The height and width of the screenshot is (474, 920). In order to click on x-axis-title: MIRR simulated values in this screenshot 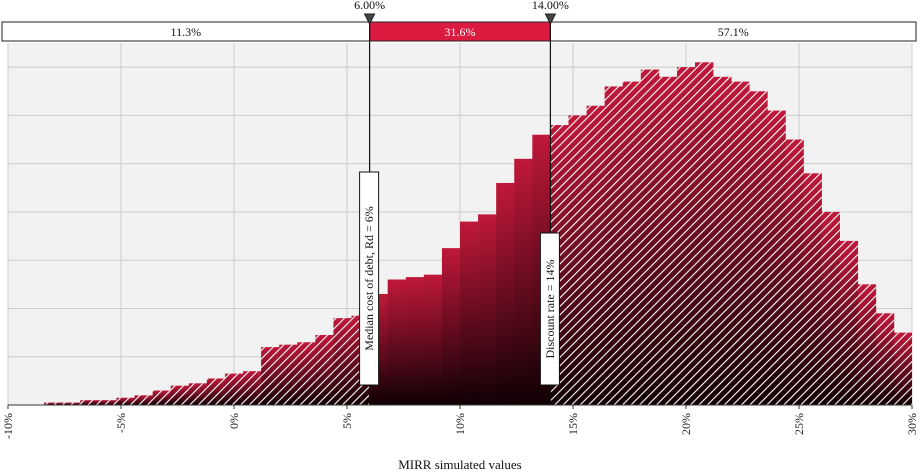, I will do `click(460, 464)`.